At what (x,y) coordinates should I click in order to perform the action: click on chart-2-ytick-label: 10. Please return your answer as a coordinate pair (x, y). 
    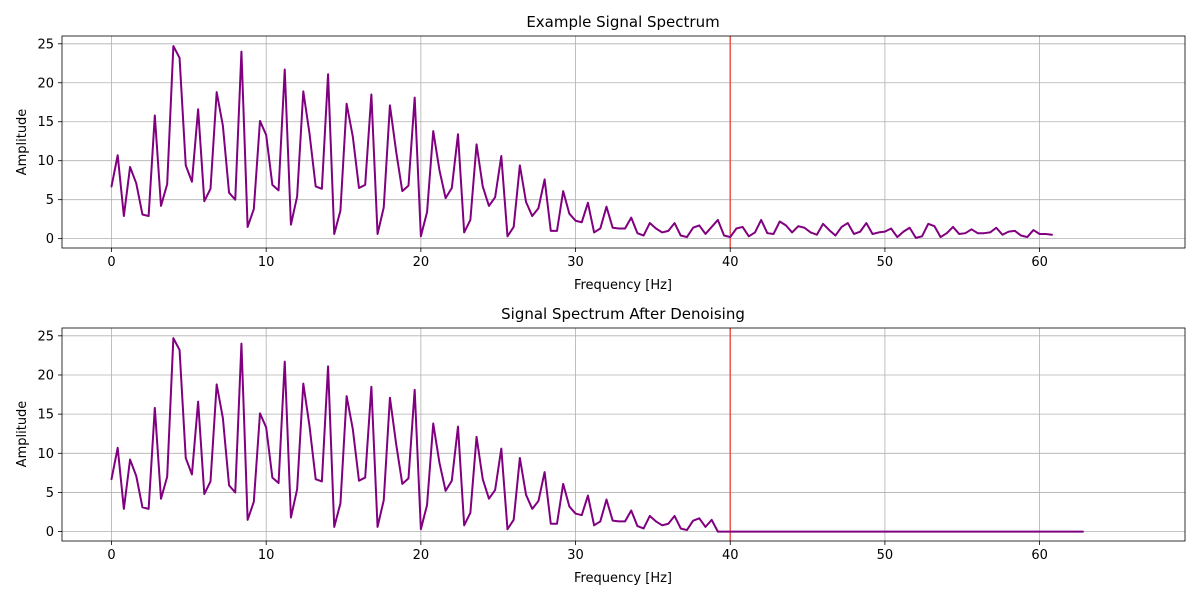
    Looking at the image, I should click on (45, 454).